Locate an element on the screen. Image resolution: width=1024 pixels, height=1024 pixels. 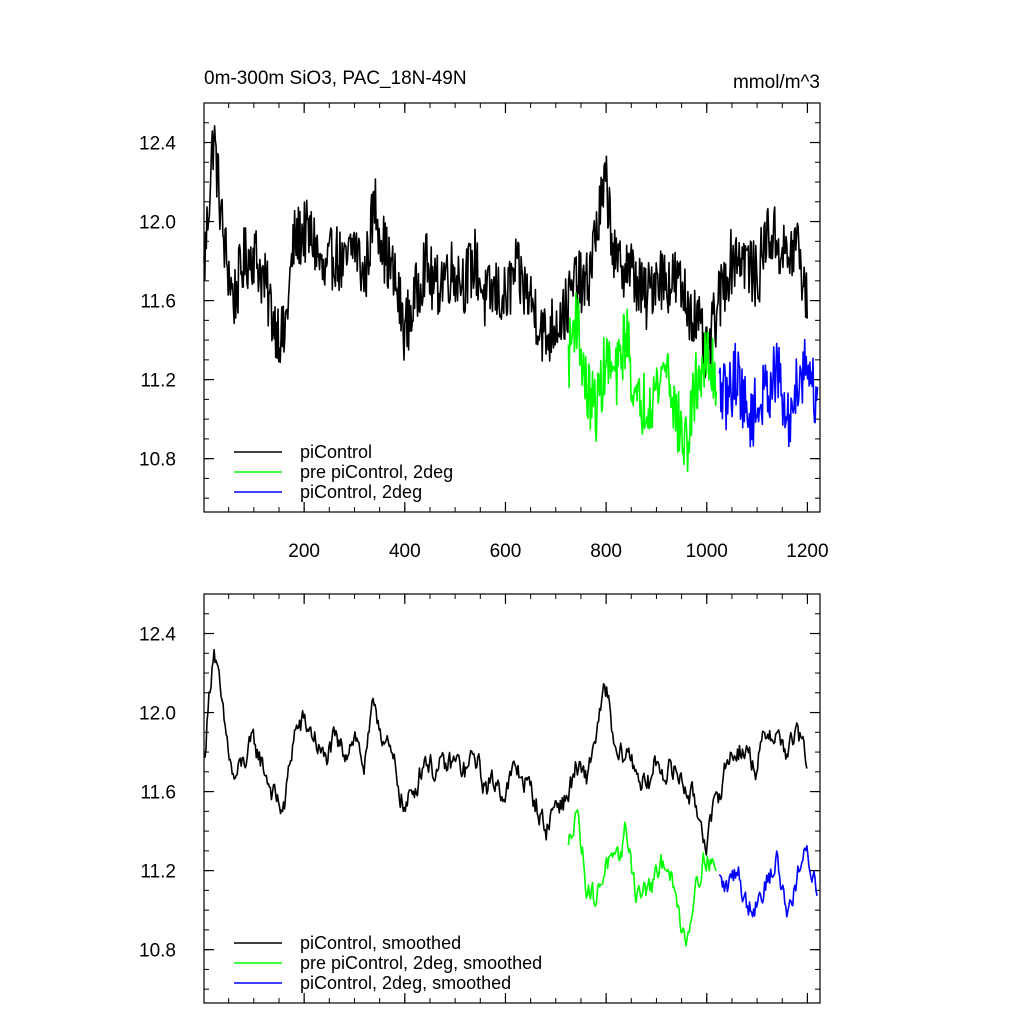
legend-label: piControl, smoothed is located at coordinates (380, 943).